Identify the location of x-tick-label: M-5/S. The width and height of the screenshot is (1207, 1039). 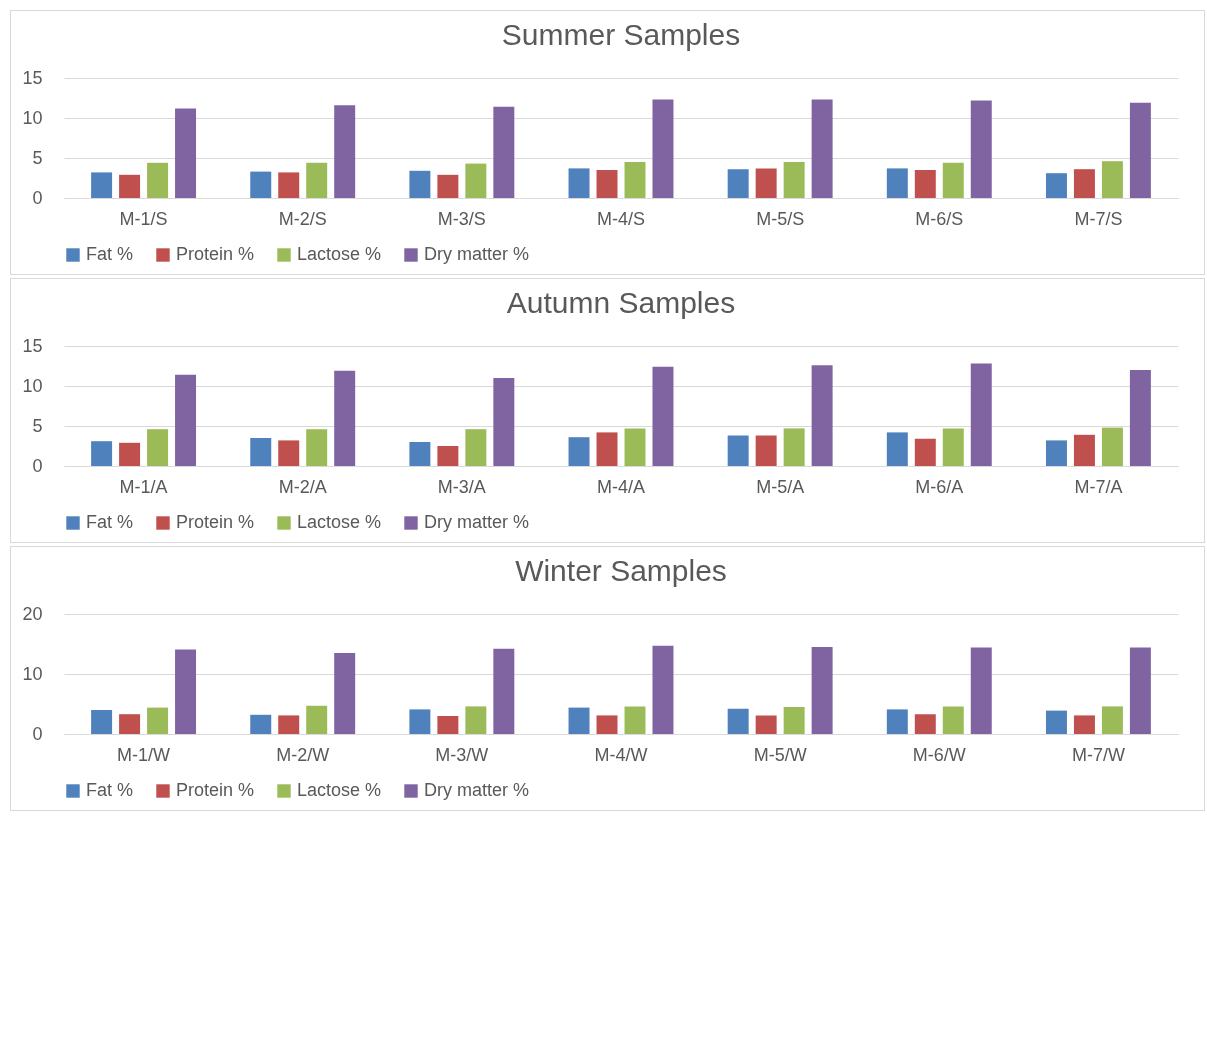
(780, 218).